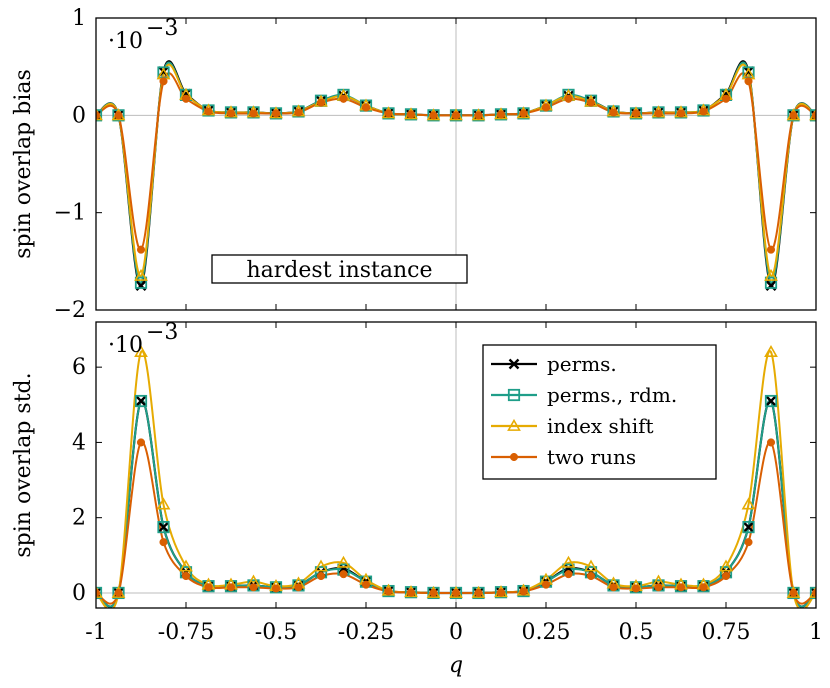 Image resolution: width=830 pixels, height=688 pixels. I want to click on bottom-xtick-label: 0.75, so click(726, 632).